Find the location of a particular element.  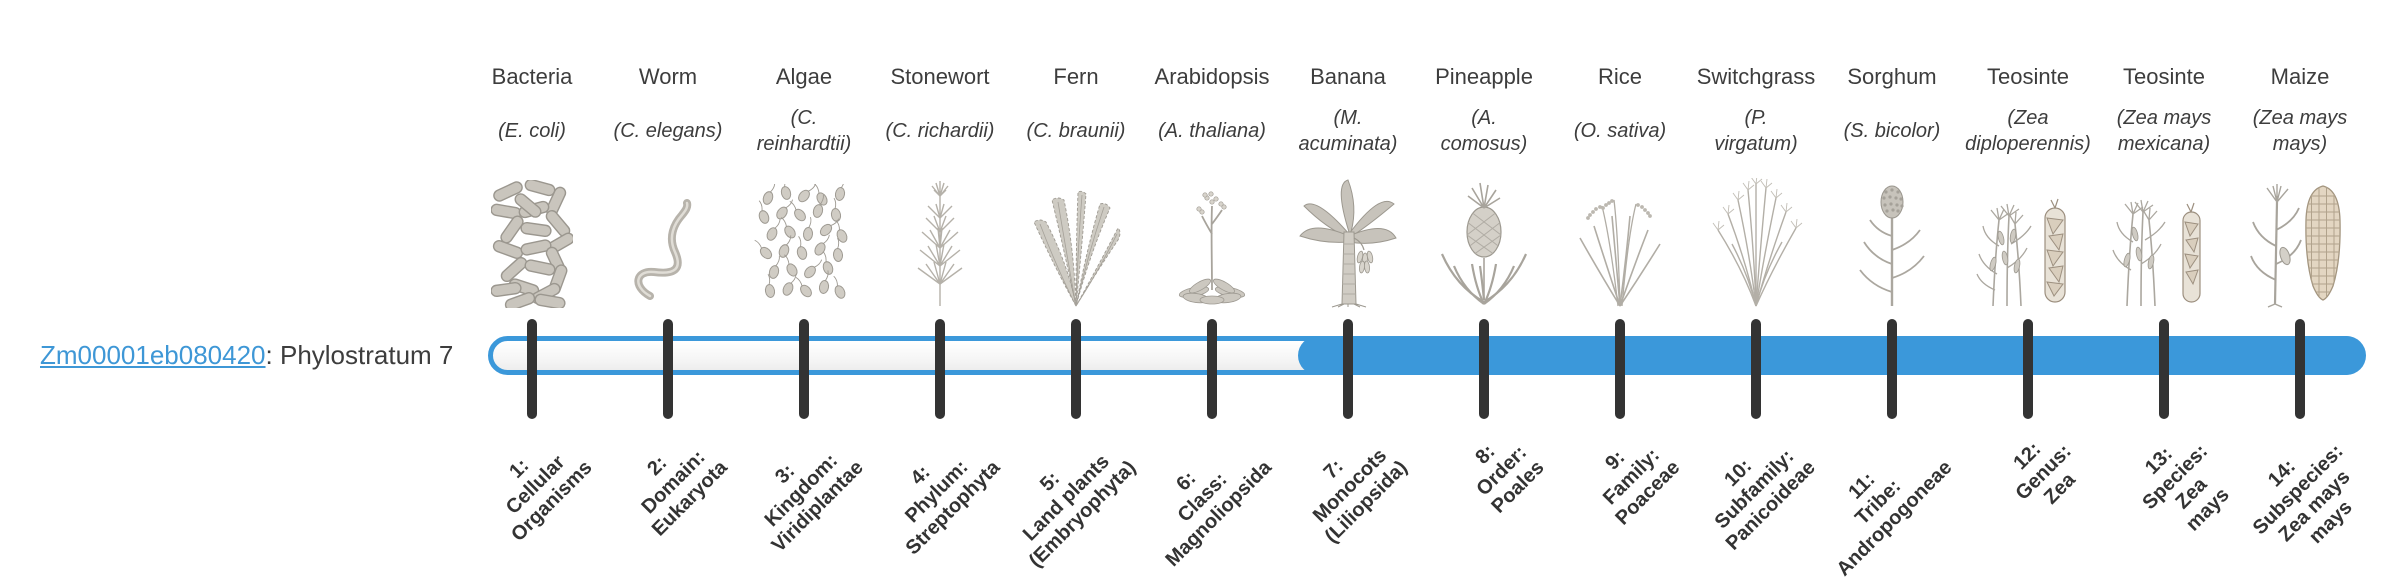

taxon-common-name: Arabidopsis is located at coordinates (1212, 76).